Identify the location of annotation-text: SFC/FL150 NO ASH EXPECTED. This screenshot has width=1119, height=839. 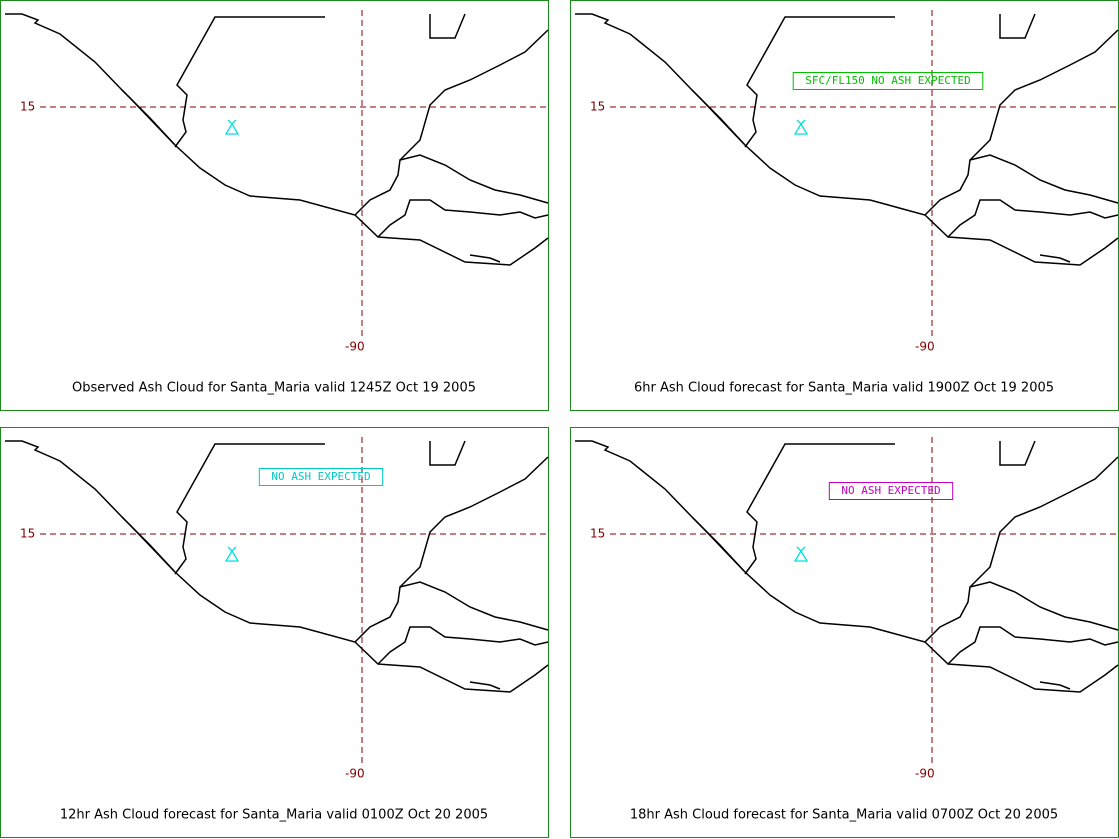
(888, 80).